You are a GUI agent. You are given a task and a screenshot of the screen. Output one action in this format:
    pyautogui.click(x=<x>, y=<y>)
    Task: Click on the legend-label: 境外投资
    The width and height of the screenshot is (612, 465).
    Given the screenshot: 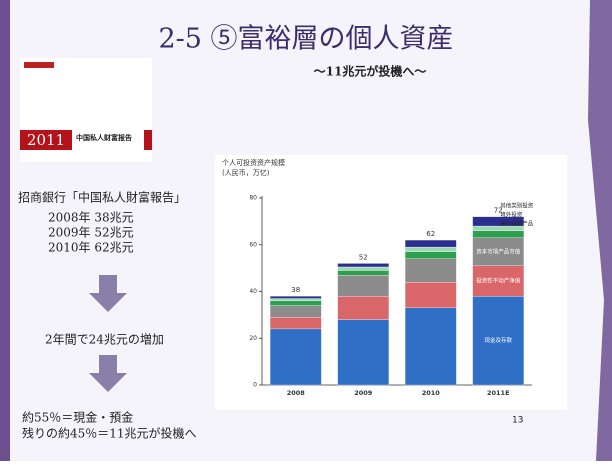 What is the action you would take?
    pyautogui.click(x=511, y=215)
    